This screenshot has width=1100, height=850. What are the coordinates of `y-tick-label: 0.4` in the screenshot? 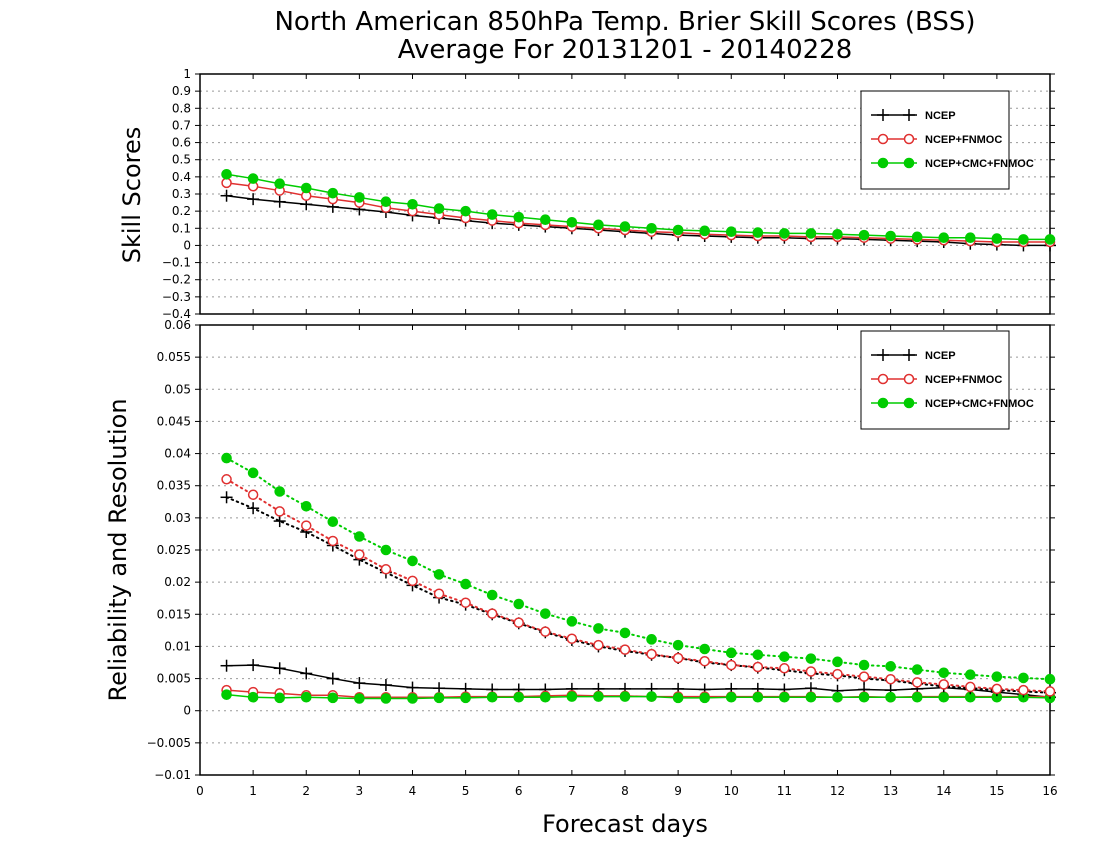 It's located at (181, 177).